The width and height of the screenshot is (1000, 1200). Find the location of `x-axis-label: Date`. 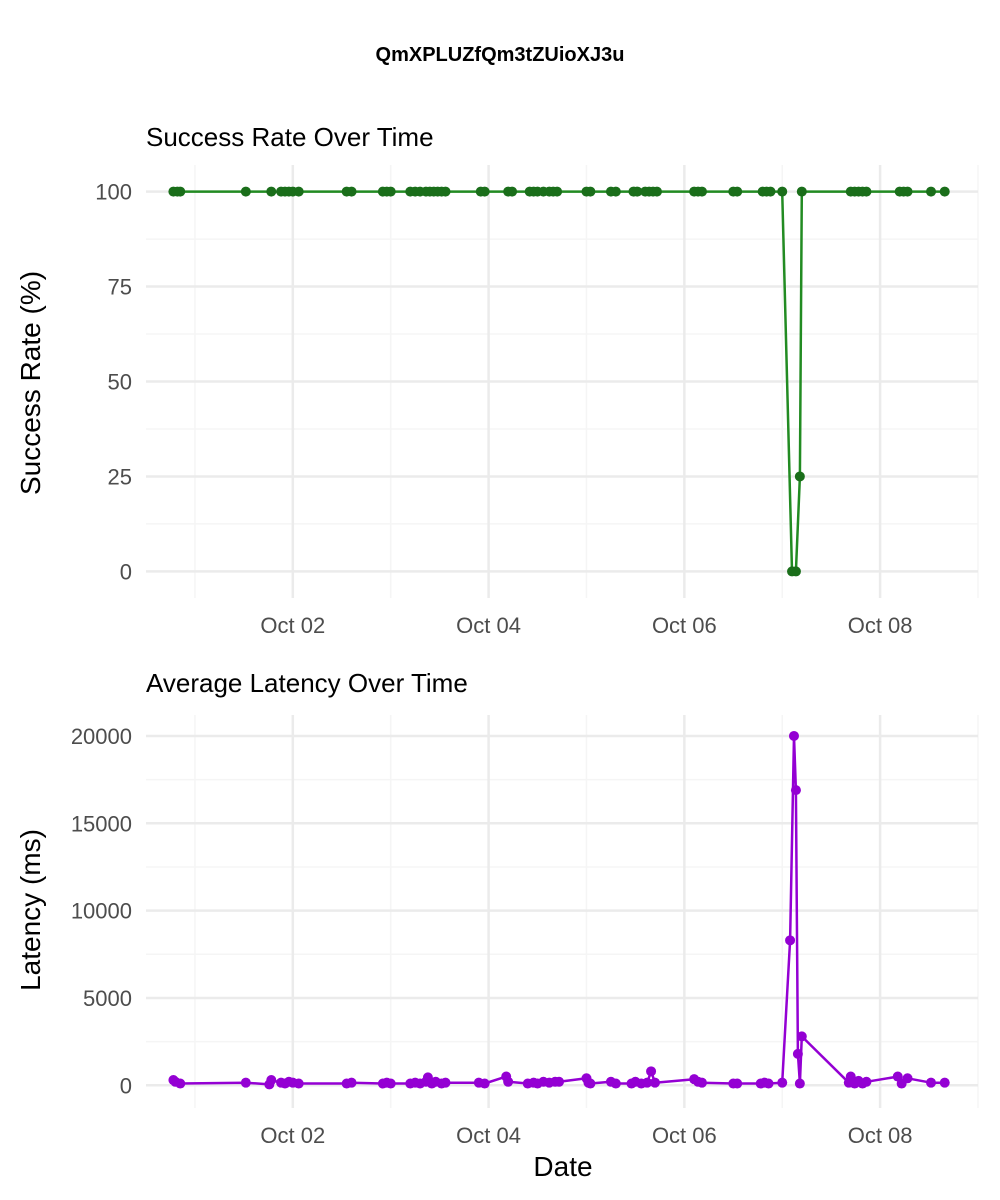

x-axis-label: Date is located at coordinates (562, 1166).